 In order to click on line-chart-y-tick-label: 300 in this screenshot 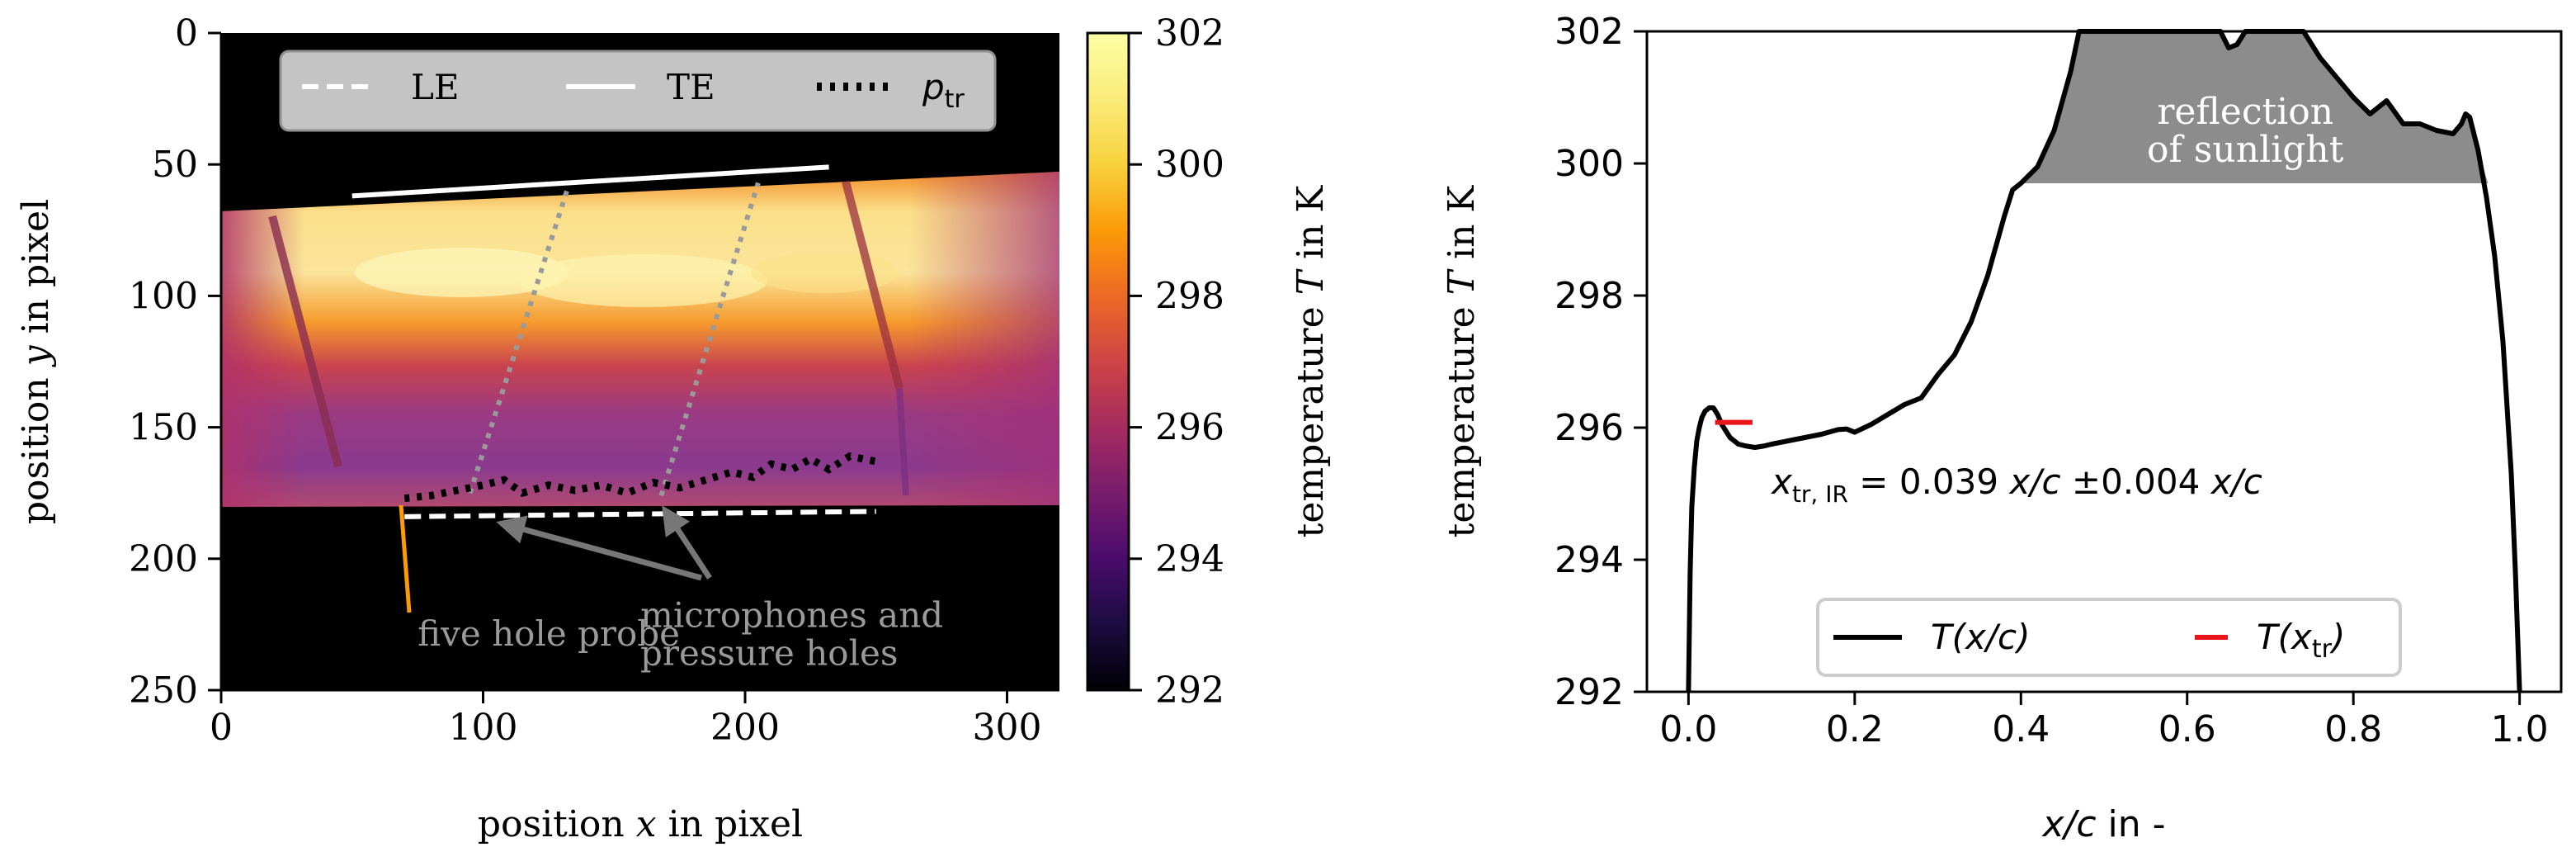, I will do `click(1589, 164)`.